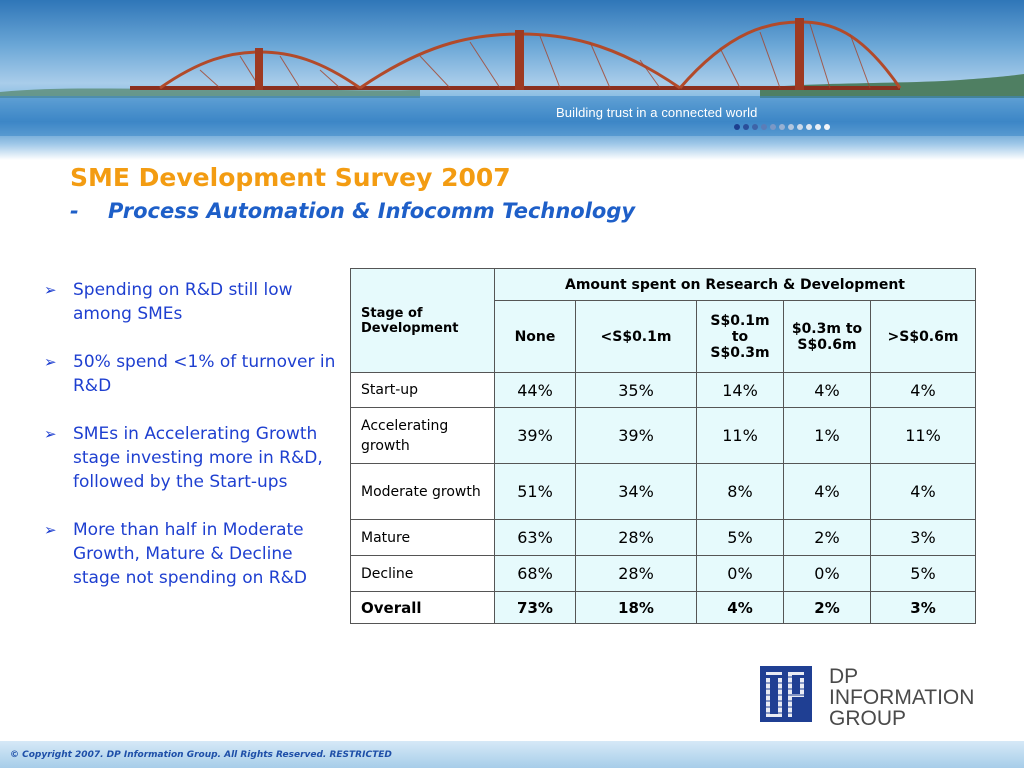 This screenshot has width=1024, height=768. I want to click on cell-value: 35%, so click(636, 390).